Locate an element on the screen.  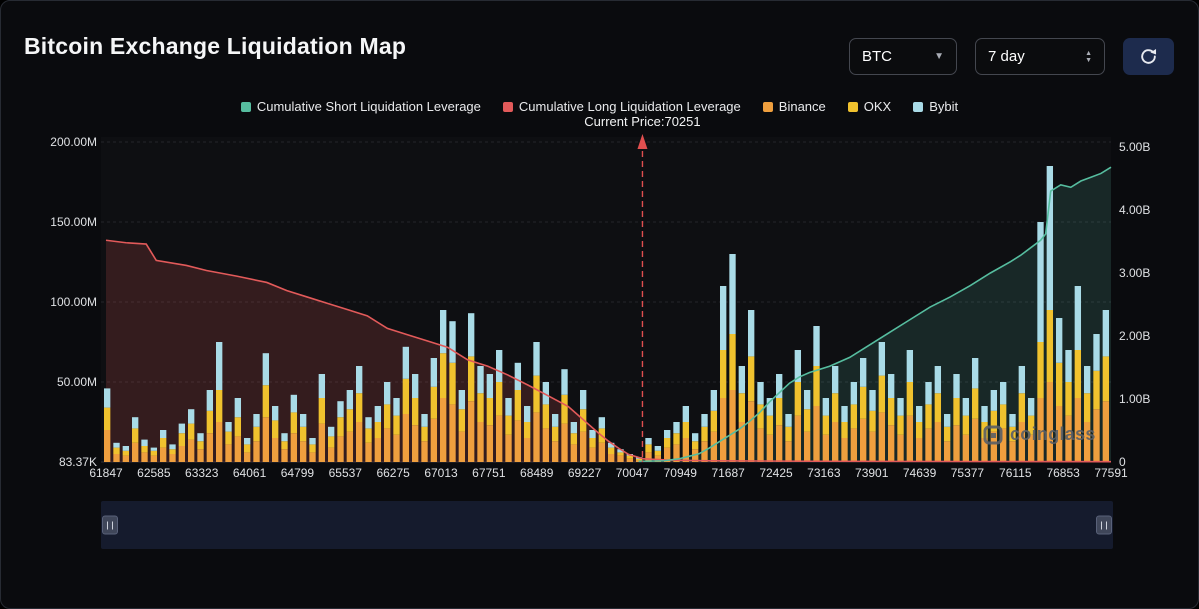
legend-item: OKX is located at coordinates (869, 106).